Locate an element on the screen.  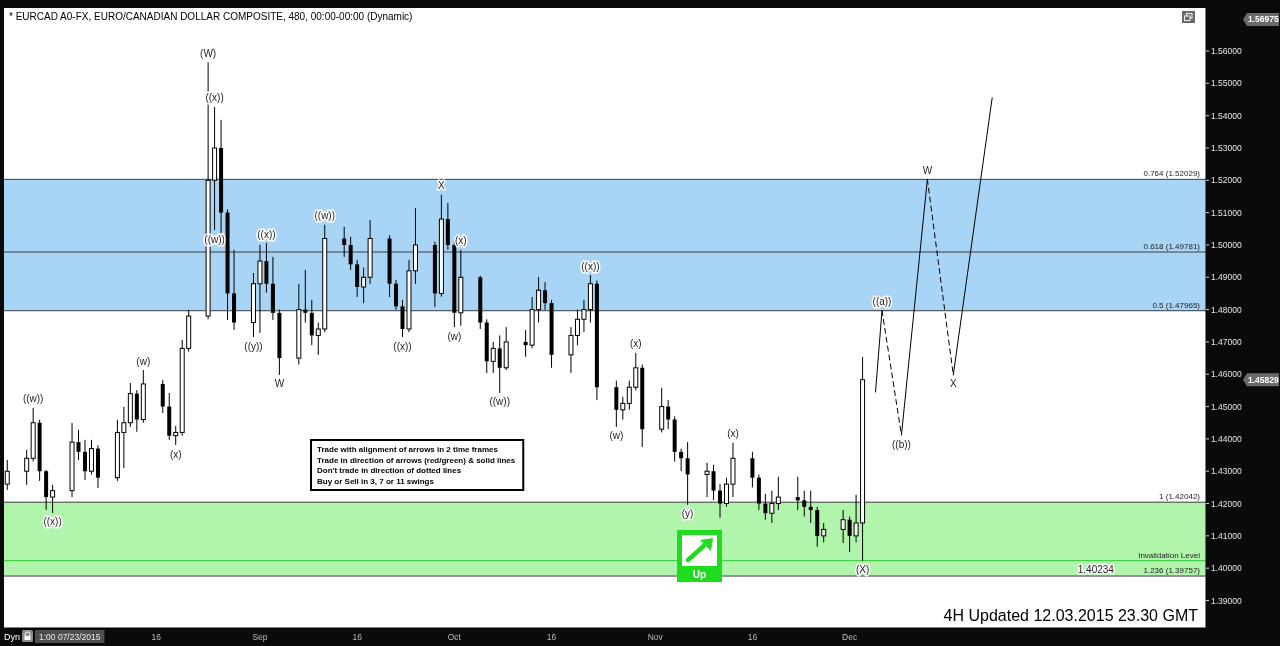
ref-line-label: 0.5 (1.47965) is located at coordinates (1176, 305).